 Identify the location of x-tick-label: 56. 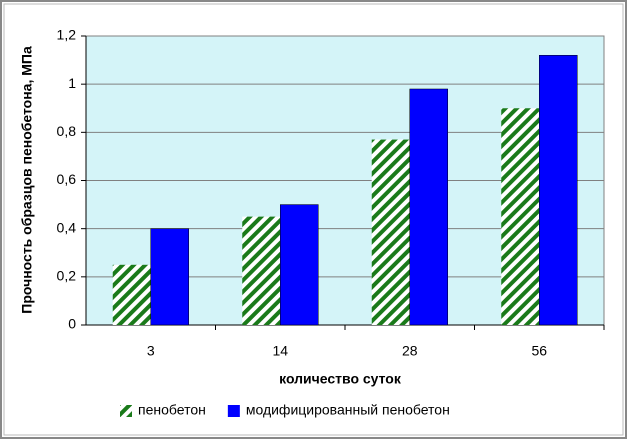
(539, 351).